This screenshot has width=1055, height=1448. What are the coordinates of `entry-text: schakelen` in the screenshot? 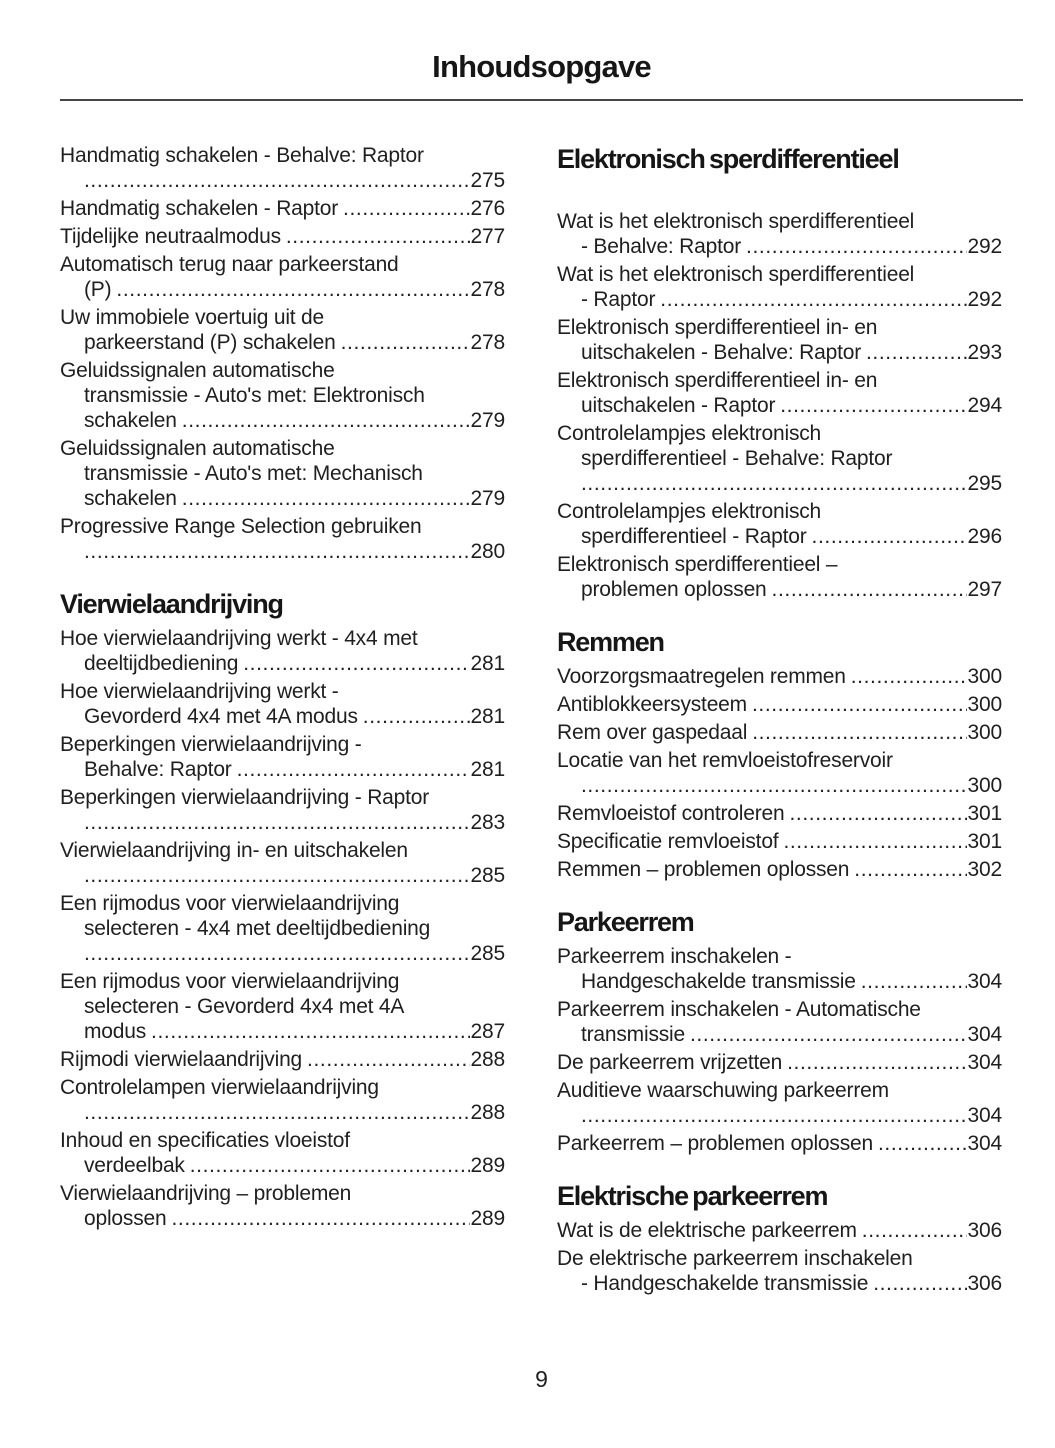 It's located at (130, 420).